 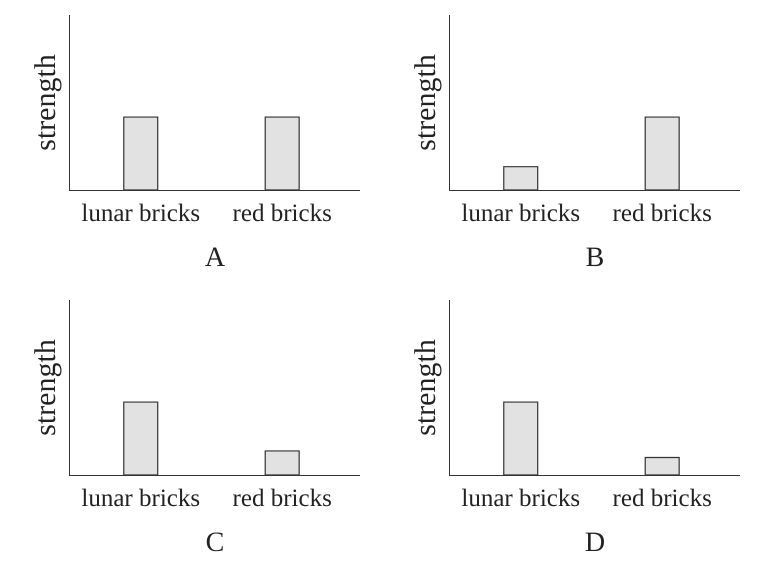 I want to click on x-axis-title: A, so click(x=215, y=258).